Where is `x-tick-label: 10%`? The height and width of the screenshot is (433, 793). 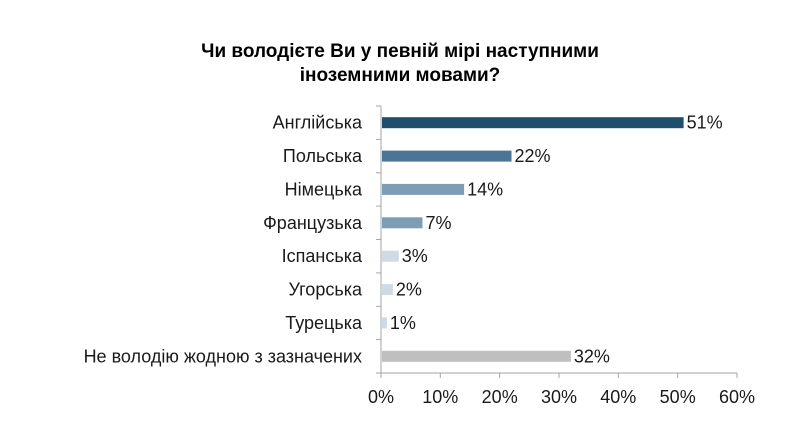
x-tick-label: 10% is located at coordinates (440, 397).